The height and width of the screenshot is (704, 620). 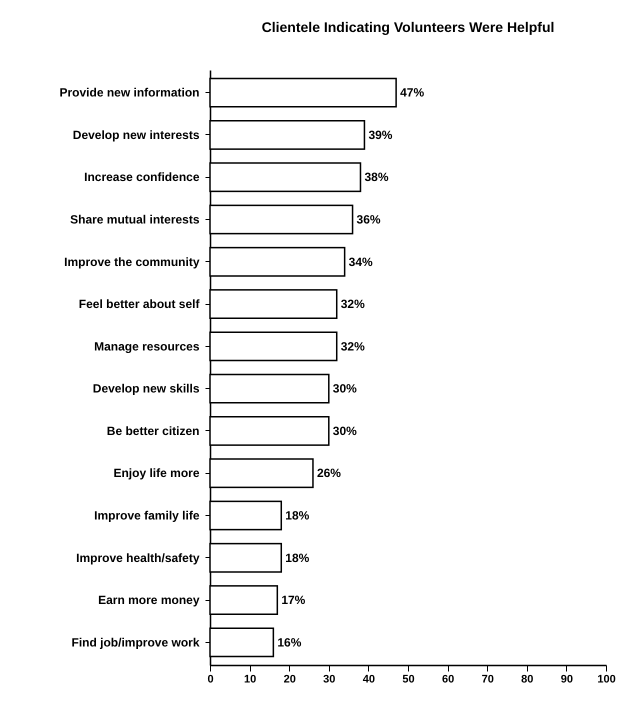 I want to click on x-tick-label: 0, so click(x=210, y=680).